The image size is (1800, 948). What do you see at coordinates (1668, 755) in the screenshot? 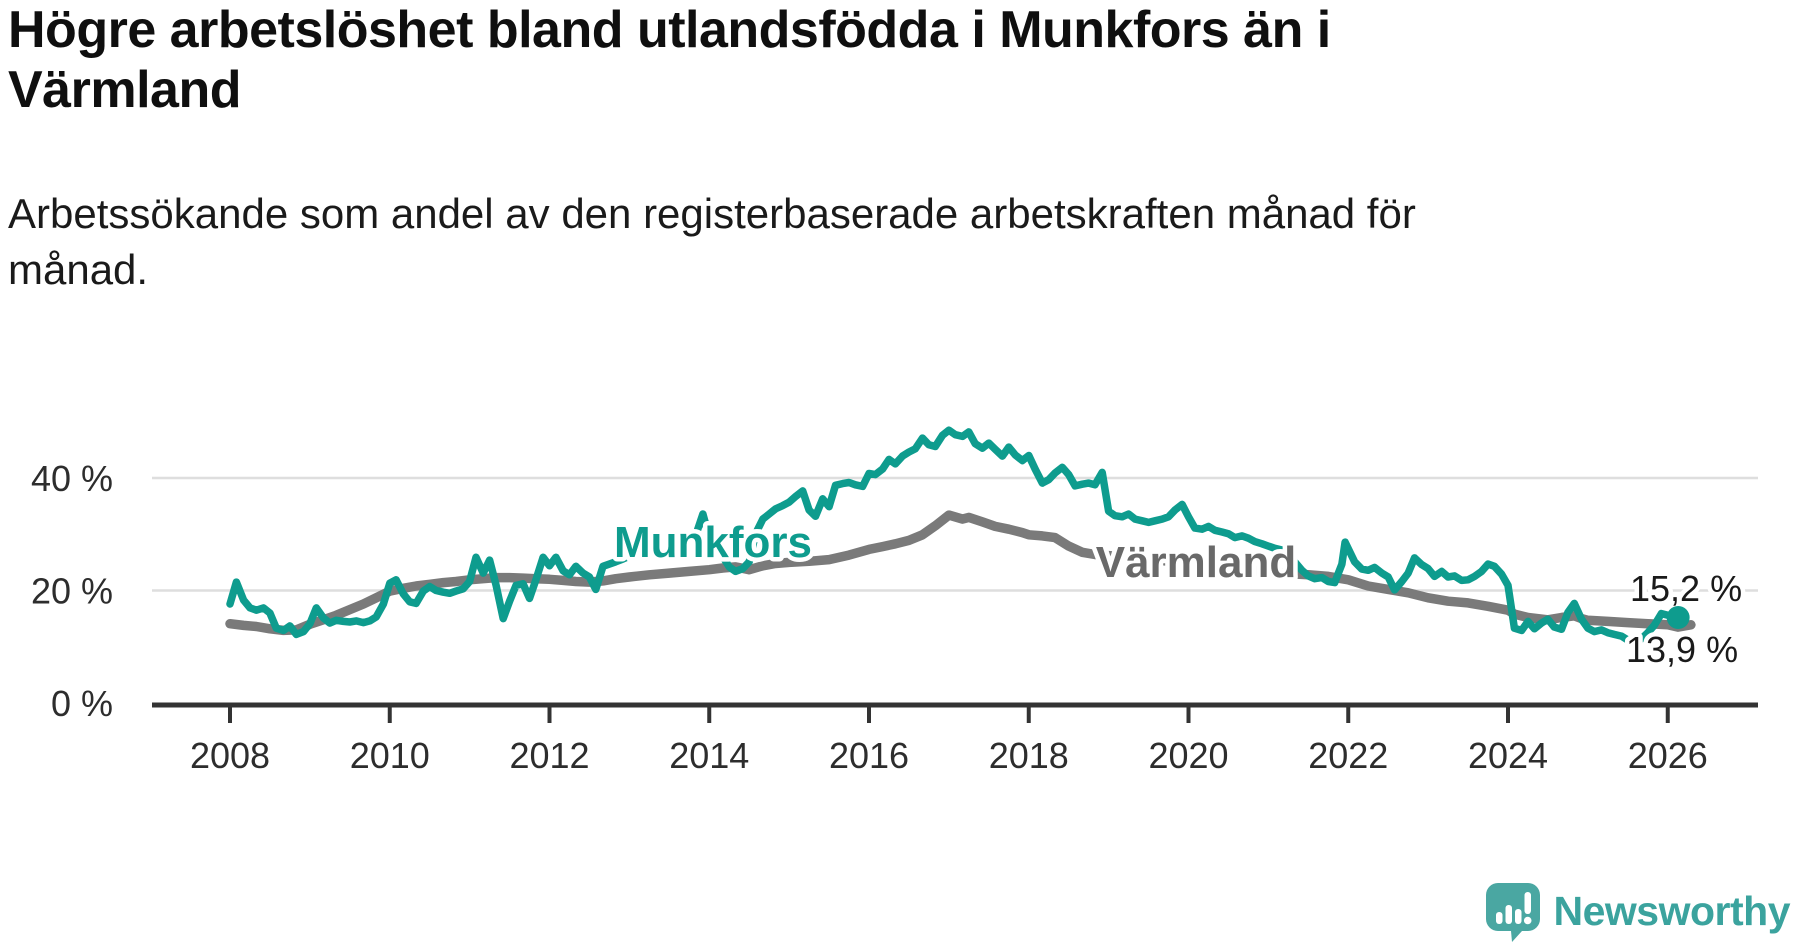
I see `x-axis-tick-label: 2026` at bounding box center [1668, 755].